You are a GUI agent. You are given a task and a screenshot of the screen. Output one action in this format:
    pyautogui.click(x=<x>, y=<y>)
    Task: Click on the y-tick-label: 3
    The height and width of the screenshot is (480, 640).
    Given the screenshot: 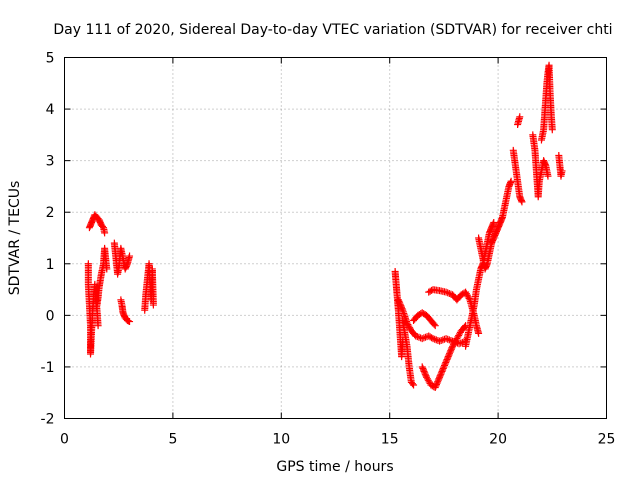 What is the action you would take?
    pyautogui.click(x=50, y=162)
    